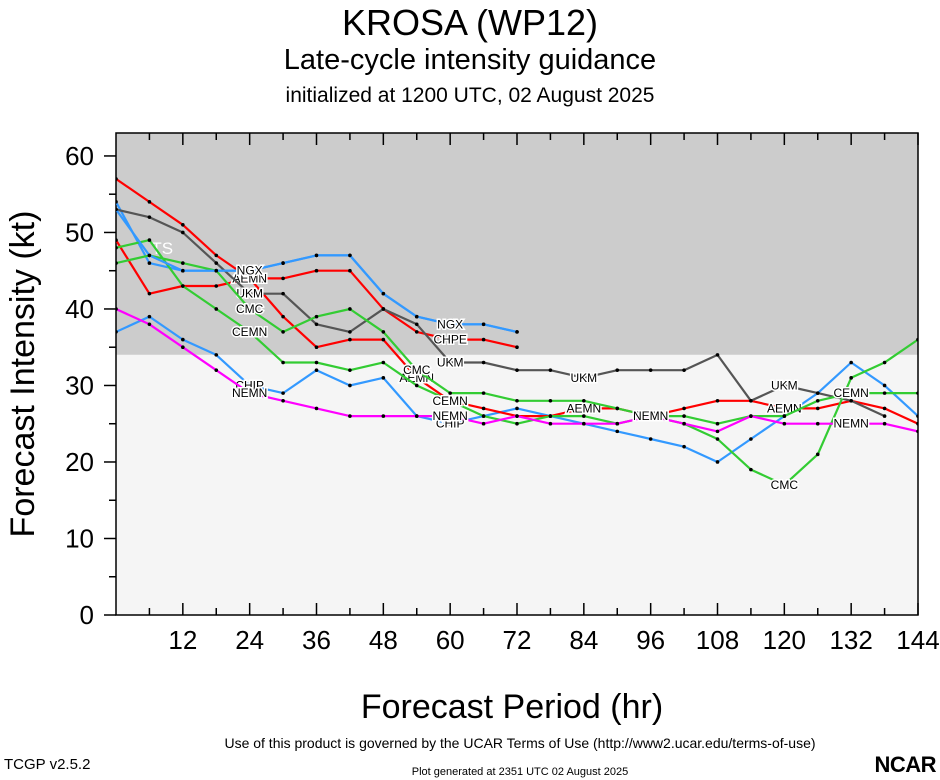 This screenshot has width=940, height=780. I want to click on ncar-logo: NCAR, so click(905, 764).